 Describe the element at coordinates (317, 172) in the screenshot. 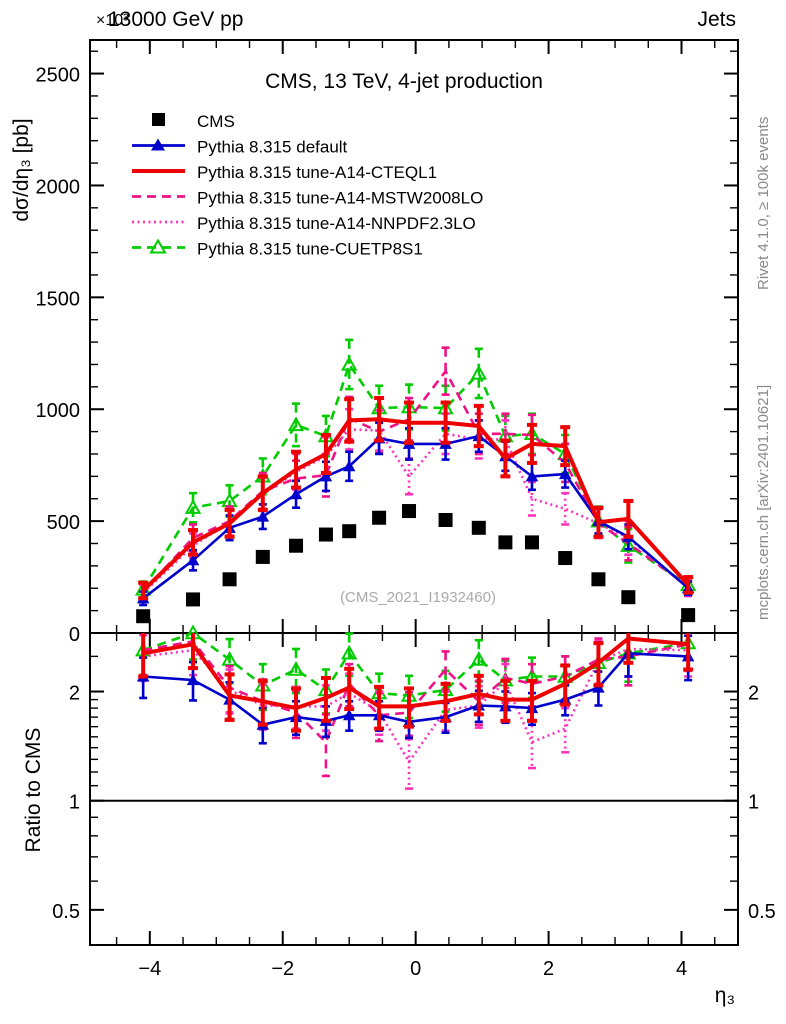

I see `legend-label: Pythia 8.315 tune-A14-CTEQL1` at that location.